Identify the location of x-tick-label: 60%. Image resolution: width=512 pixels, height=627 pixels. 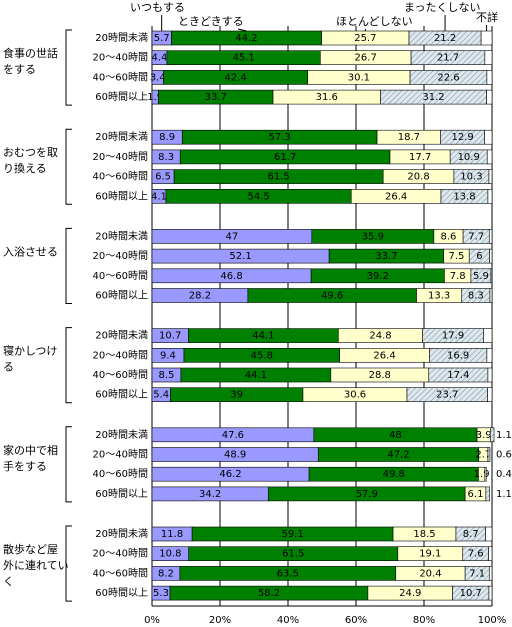
(356, 620).